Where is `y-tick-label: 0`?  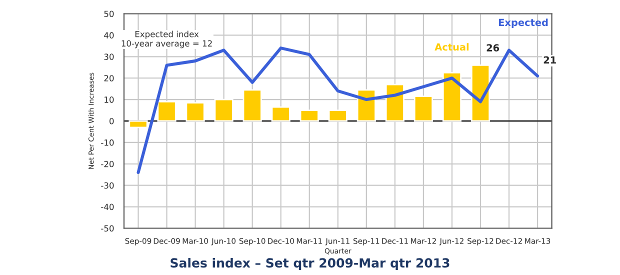 y-tick-label: 0 is located at coordinates (112, 121).